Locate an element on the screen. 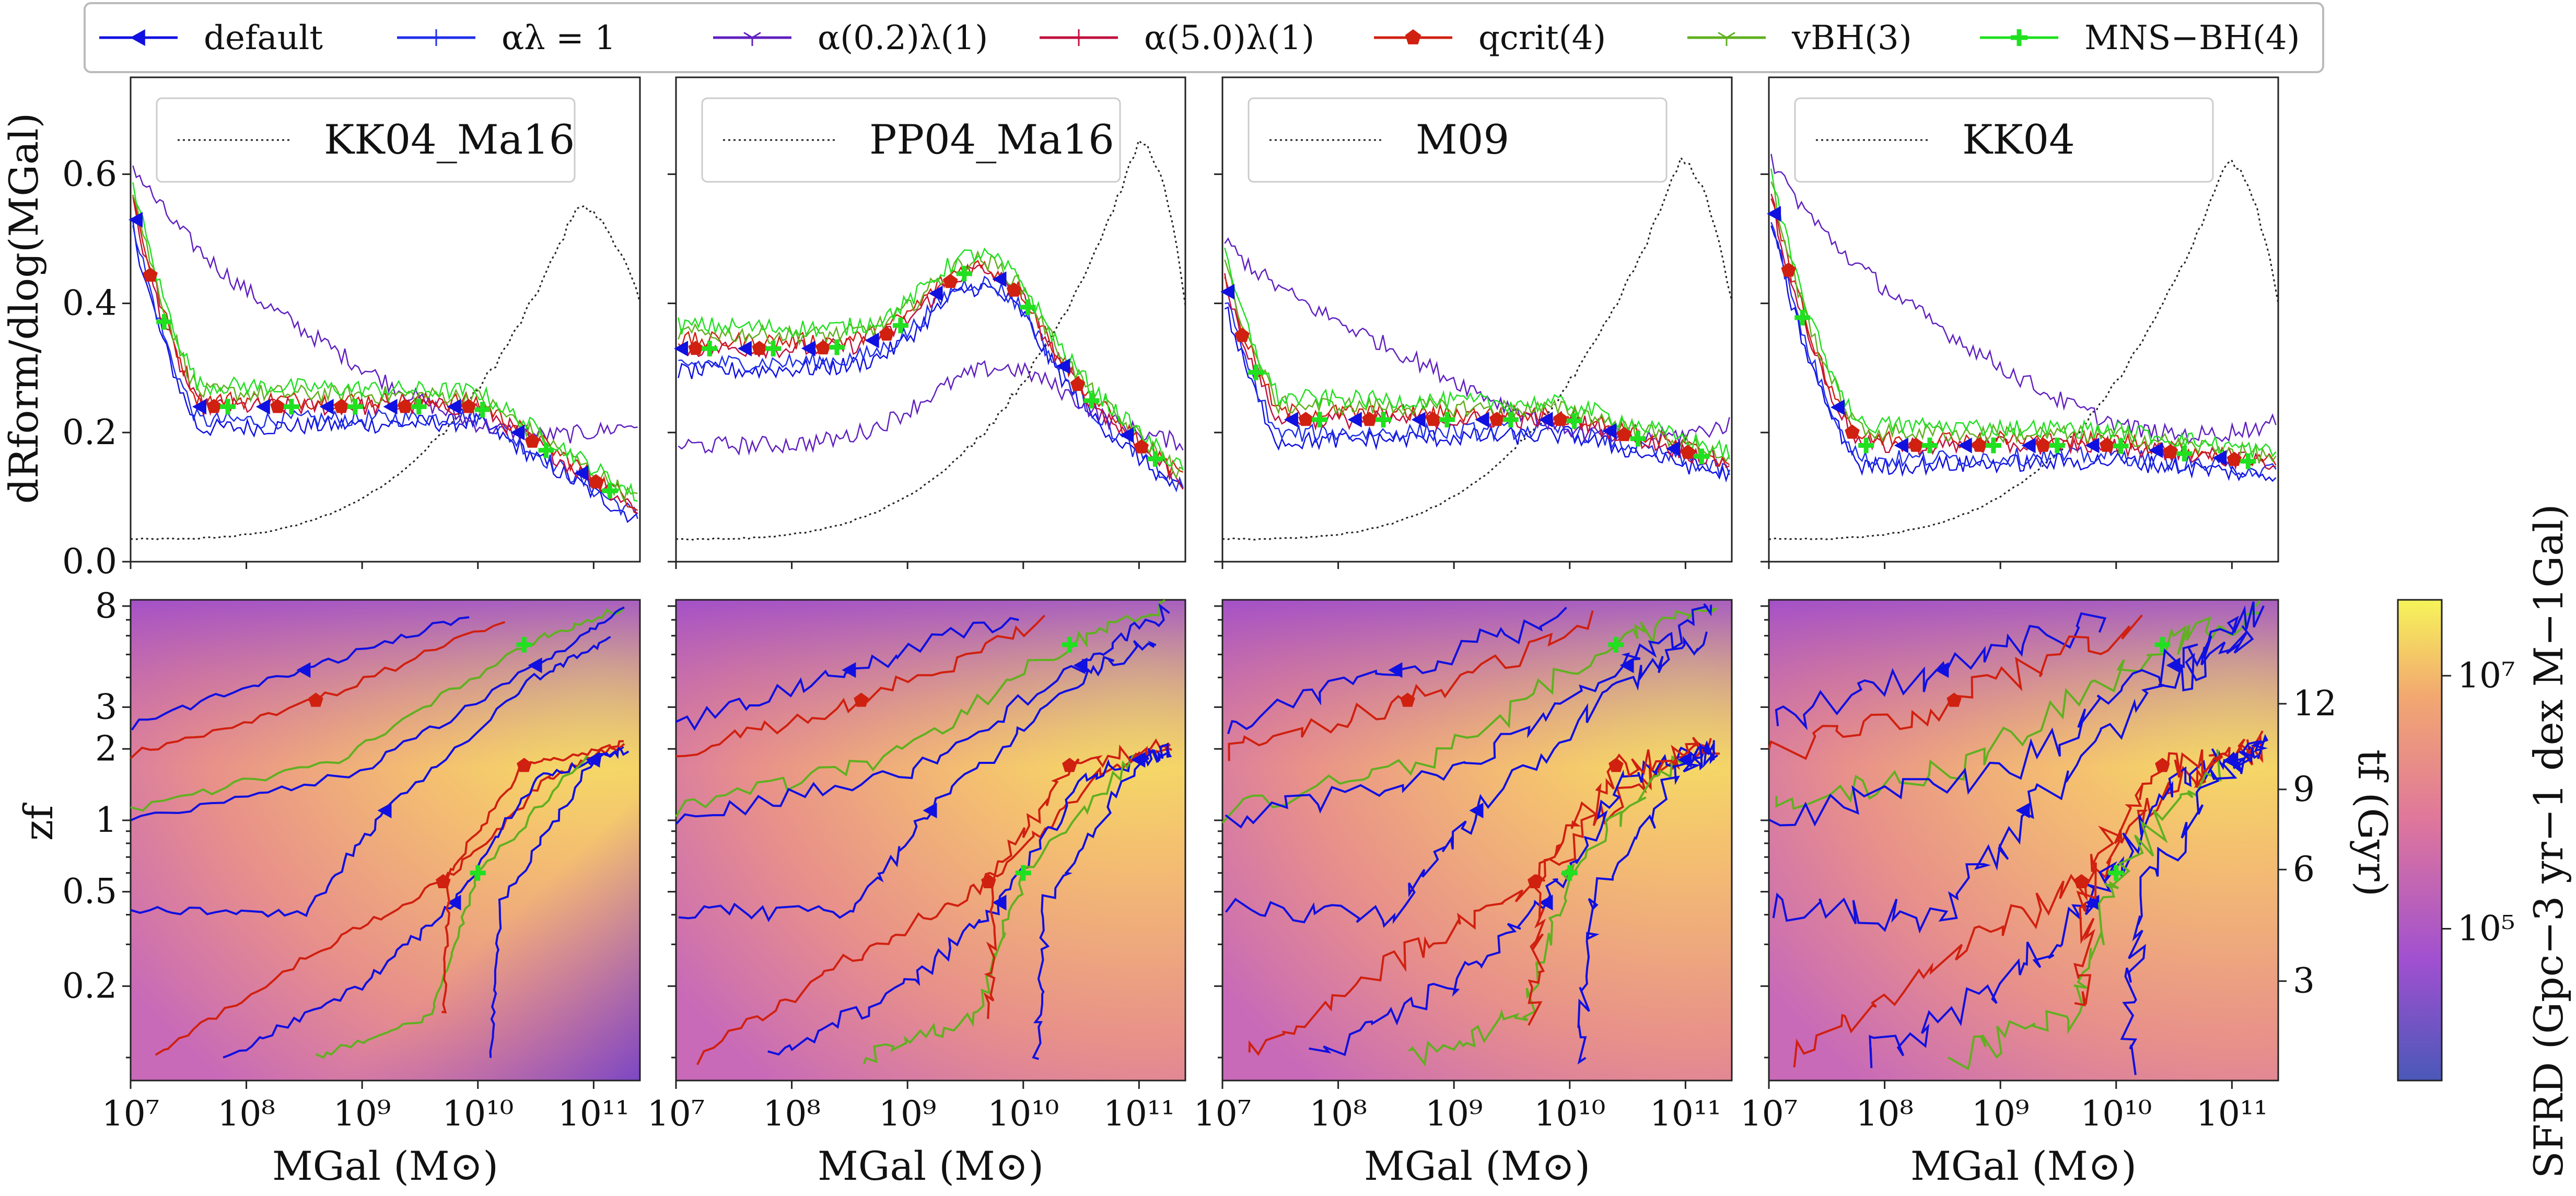  reference-curve is located at coordinates (2023, 349).